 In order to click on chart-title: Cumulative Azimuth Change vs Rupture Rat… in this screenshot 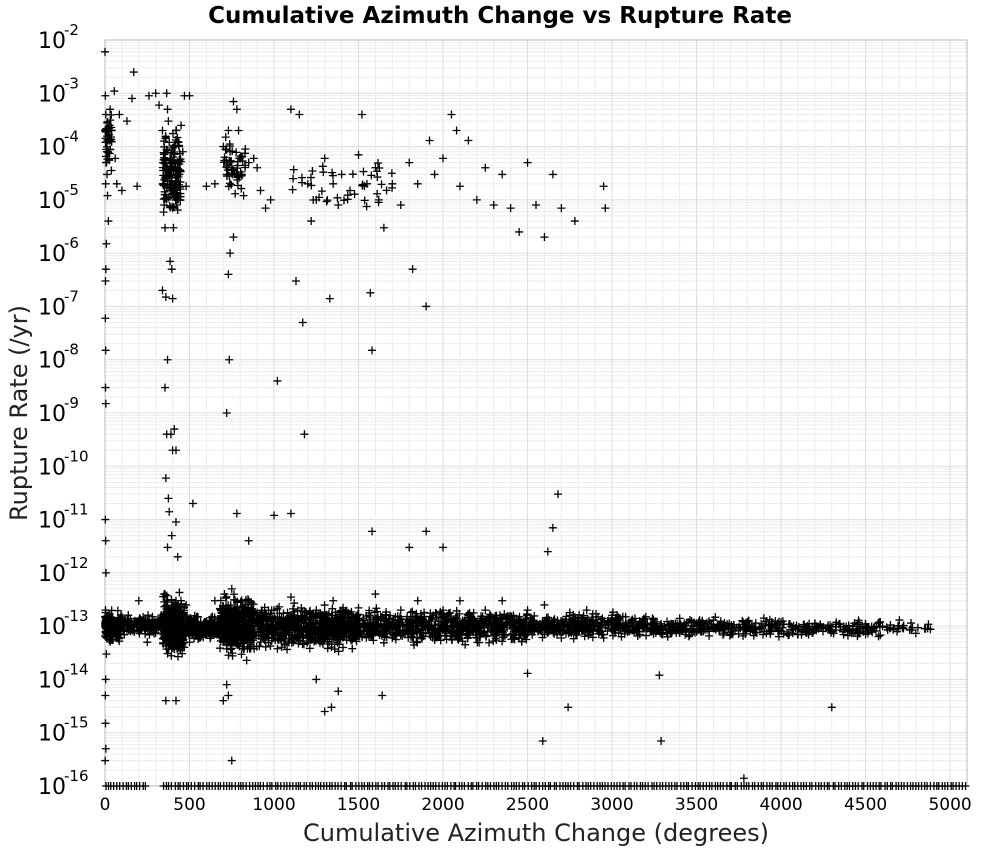, I will do `click(500, 16)`.